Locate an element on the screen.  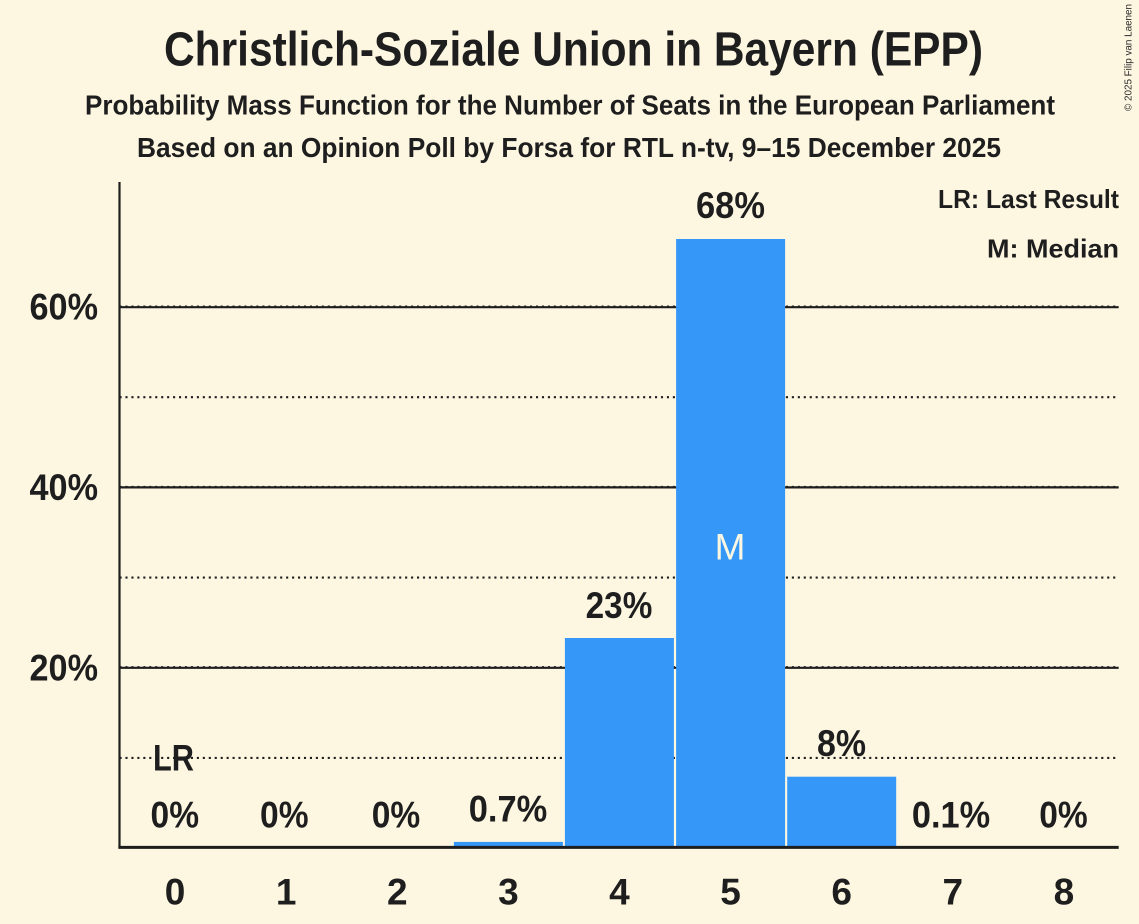
svg-text: 3 is located at coordinates (508, 892).